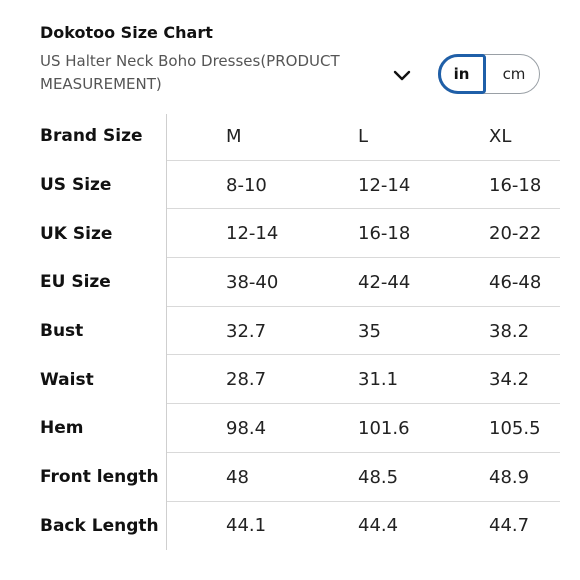 This screenshot has width=580, height=580. I want to click on table-cell: 48.9, so click(509, 477).